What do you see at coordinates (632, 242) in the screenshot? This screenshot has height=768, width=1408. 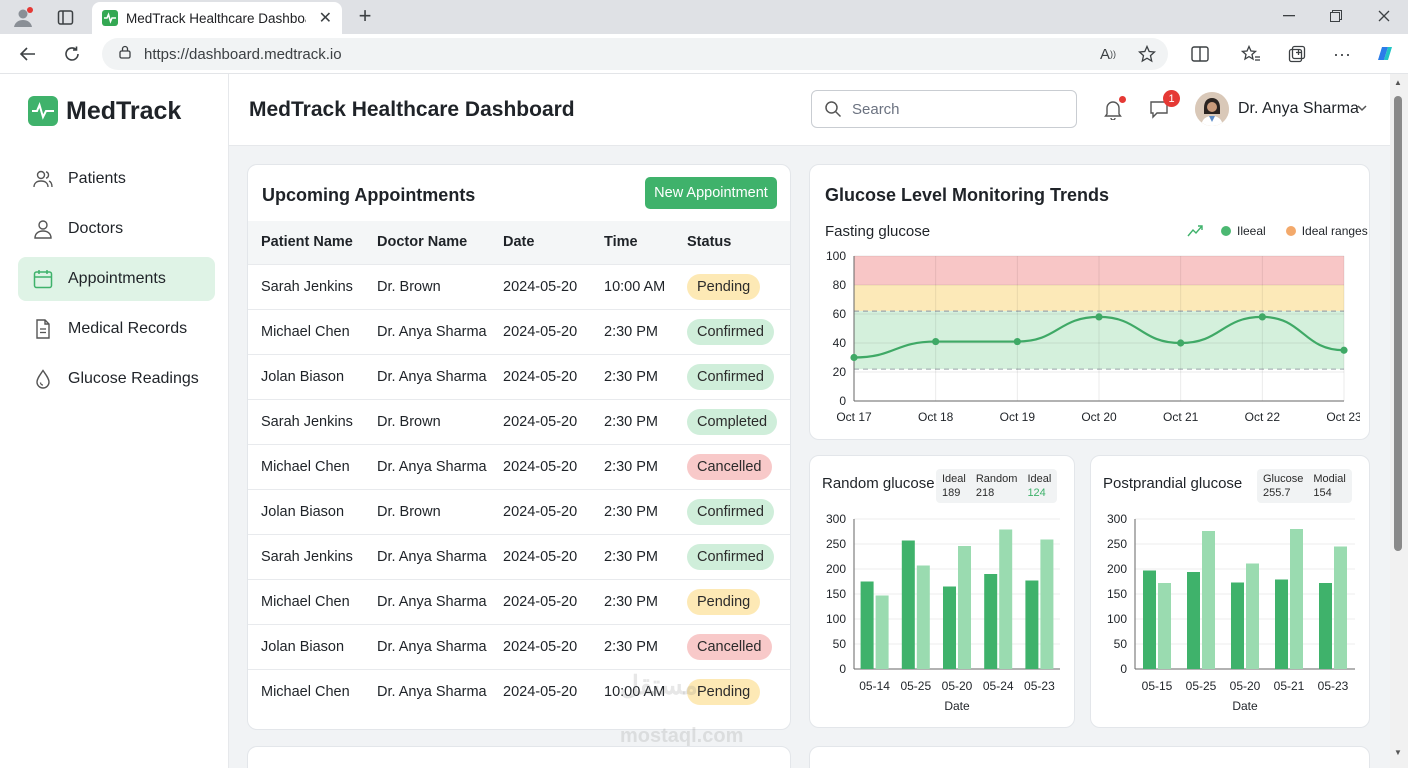 I see `column-header: Time` at bounding box center [632, 242].